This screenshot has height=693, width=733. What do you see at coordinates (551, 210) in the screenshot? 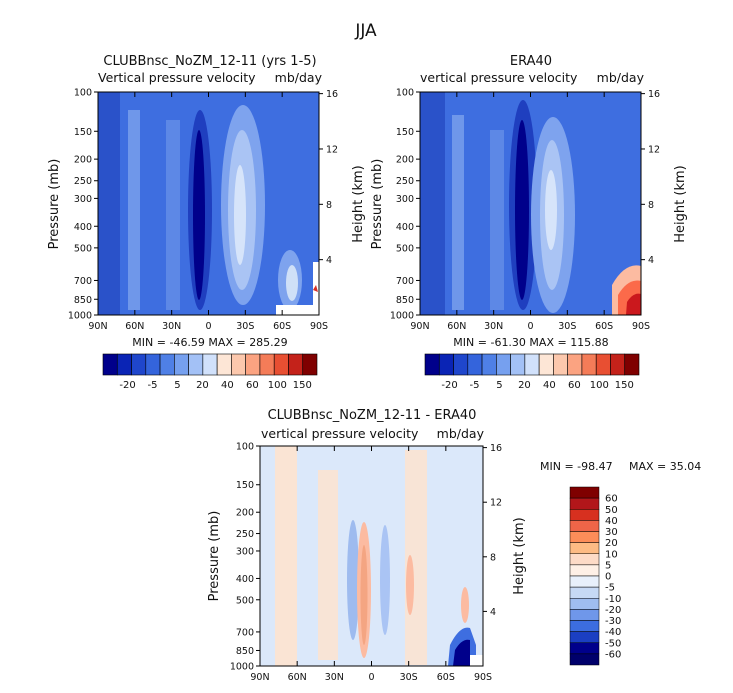
I see `panel-2-field-subsidence-core` at bounding box center [551, 210].